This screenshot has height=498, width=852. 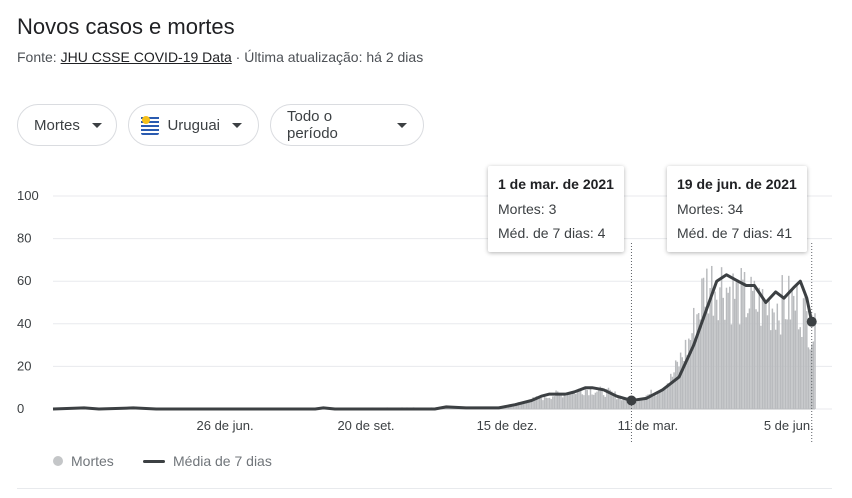 What do you see at coordinates (710, 208) in the screenshot?
I see `tooltip-deaths: Mortes: 34` at bounding box center [710, 208].